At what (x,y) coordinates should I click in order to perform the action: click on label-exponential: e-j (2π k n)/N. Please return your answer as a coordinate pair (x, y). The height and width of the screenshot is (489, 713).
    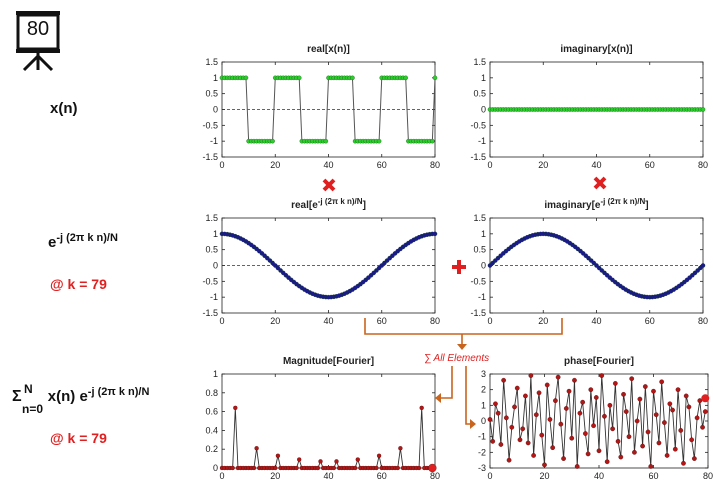
    Looking at the image, I should click on (83, 241).